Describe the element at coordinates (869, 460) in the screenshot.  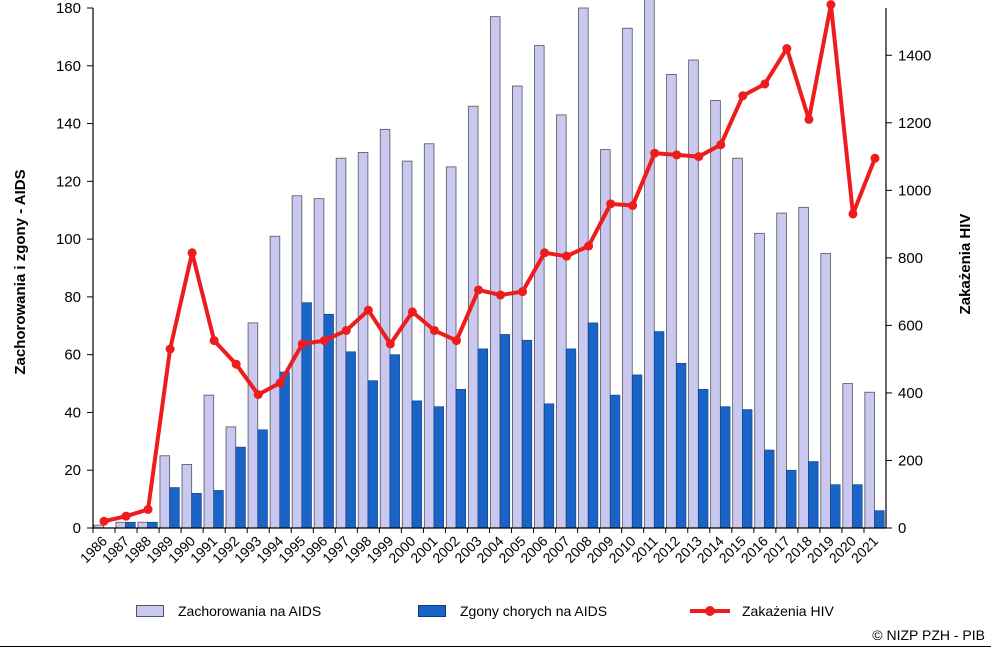
I see `bar-aids-cases-2021` at that location.